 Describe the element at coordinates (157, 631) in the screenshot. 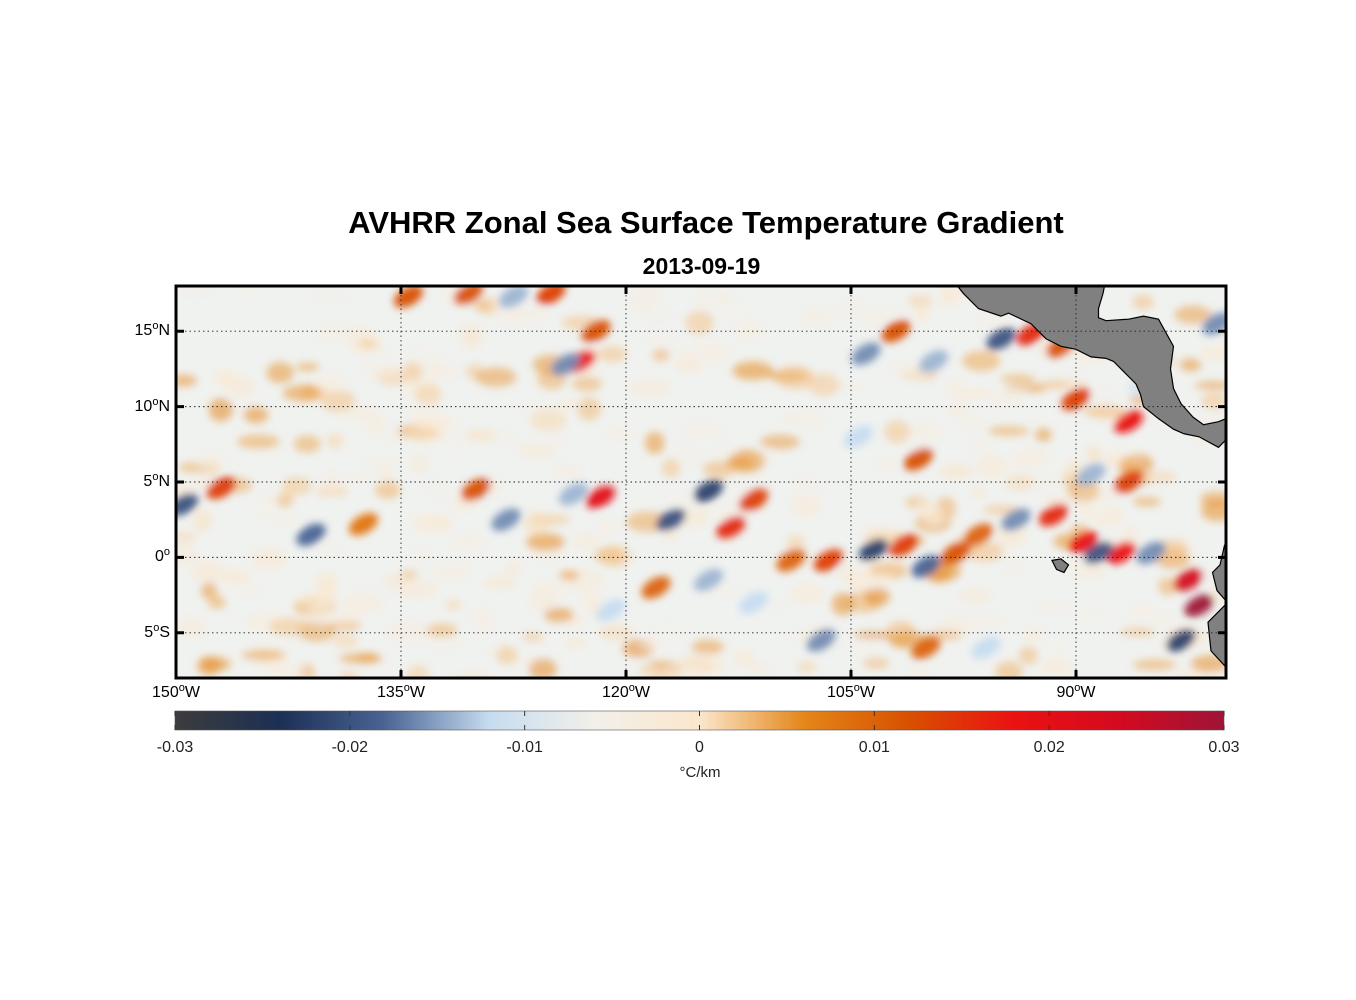

I see `lat-tick-label: 5oS` at that location.